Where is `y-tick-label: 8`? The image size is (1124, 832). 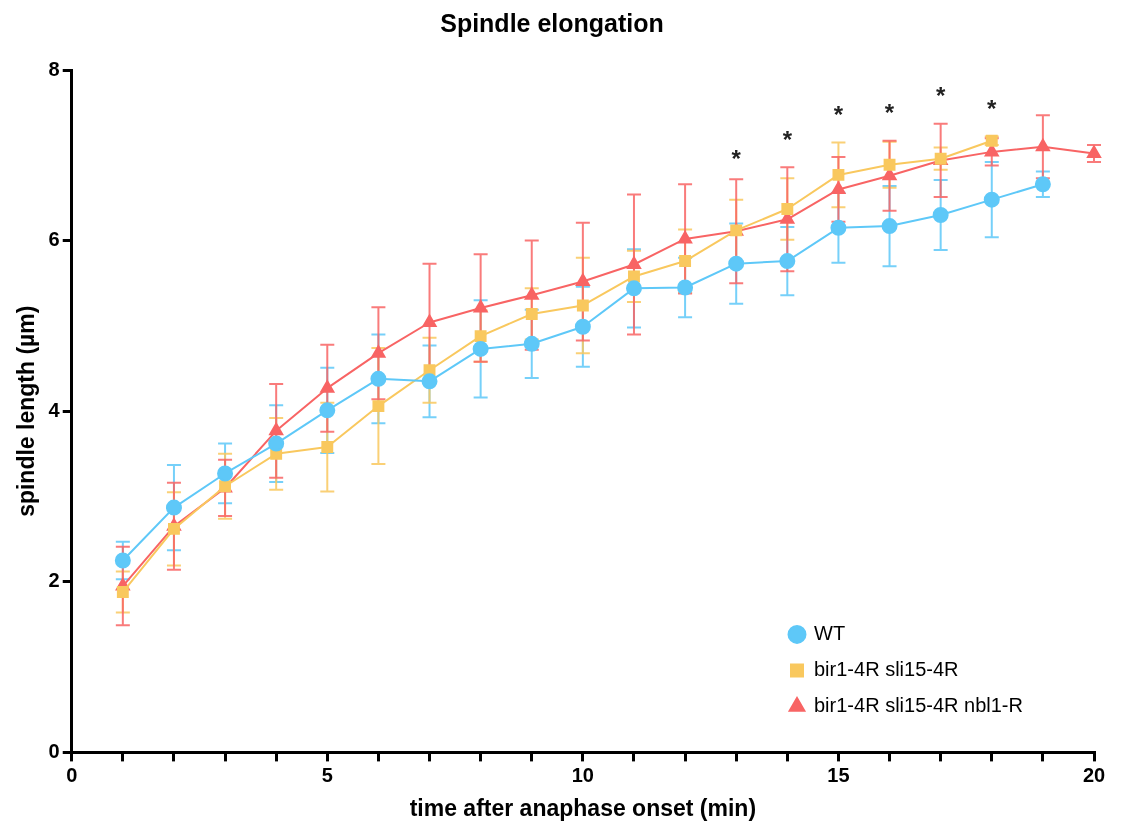
y-tick-label: 8 is located at coordinates (54, 68).